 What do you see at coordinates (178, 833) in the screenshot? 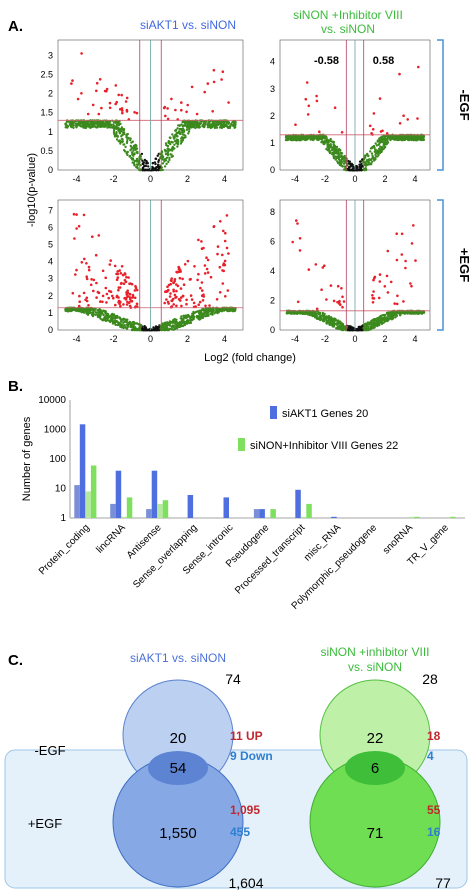
I see `venn-count: 1,550` at bounding box center [178, 833].